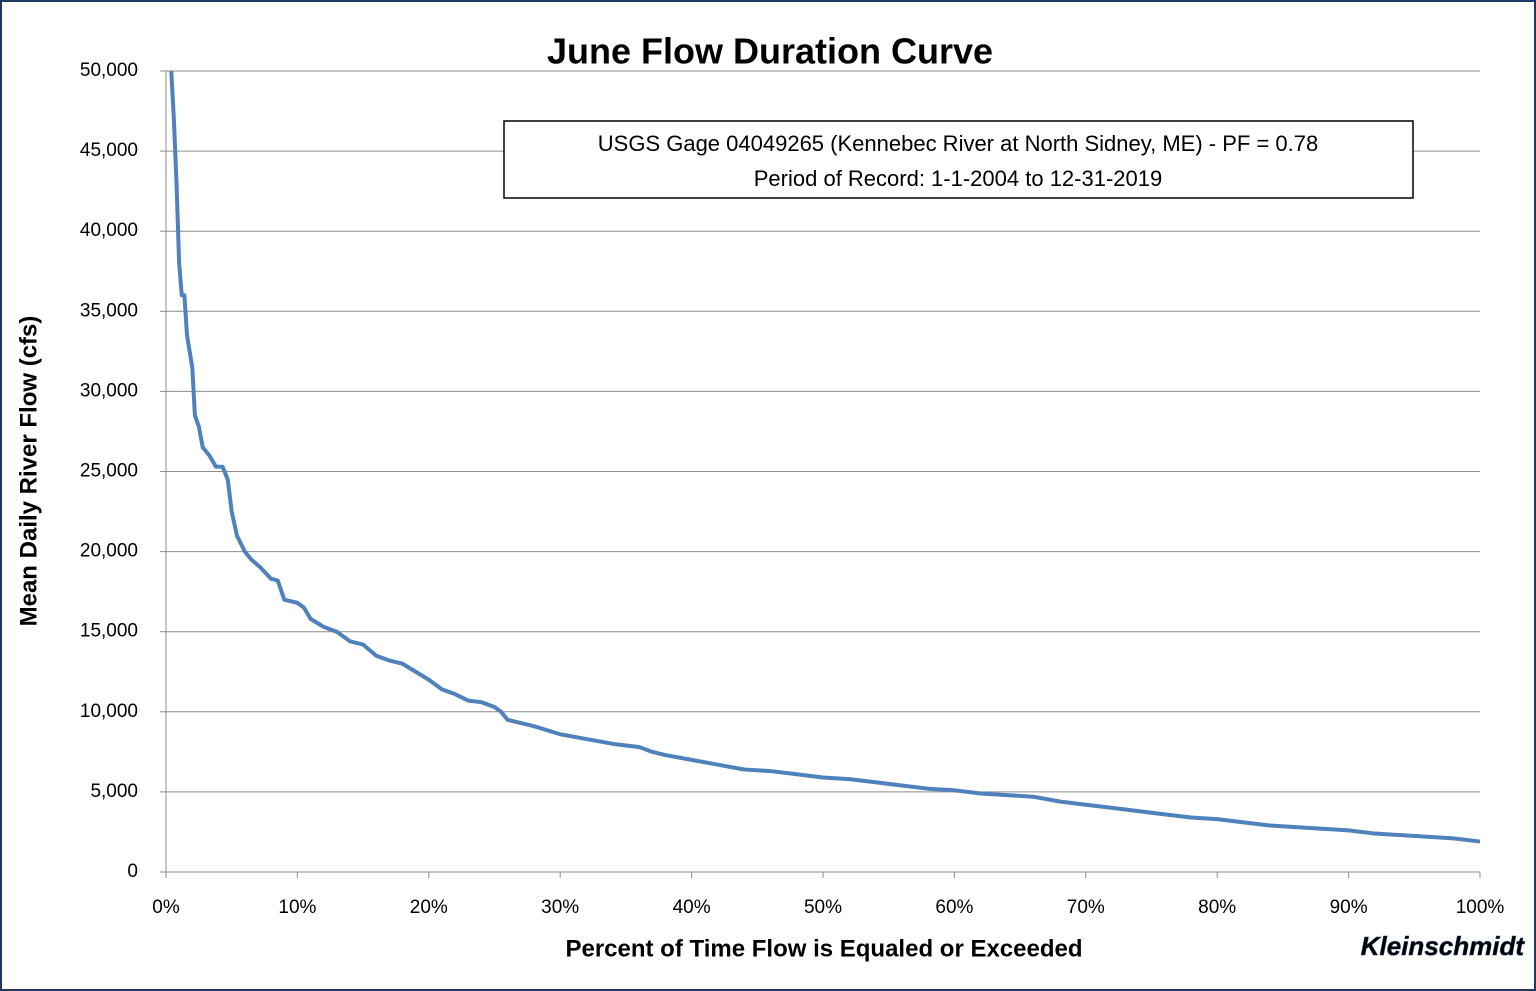  Describe the element at coordinates (1217, 907) in the screenshot. I see `x-tick-label: 80%` at that location.